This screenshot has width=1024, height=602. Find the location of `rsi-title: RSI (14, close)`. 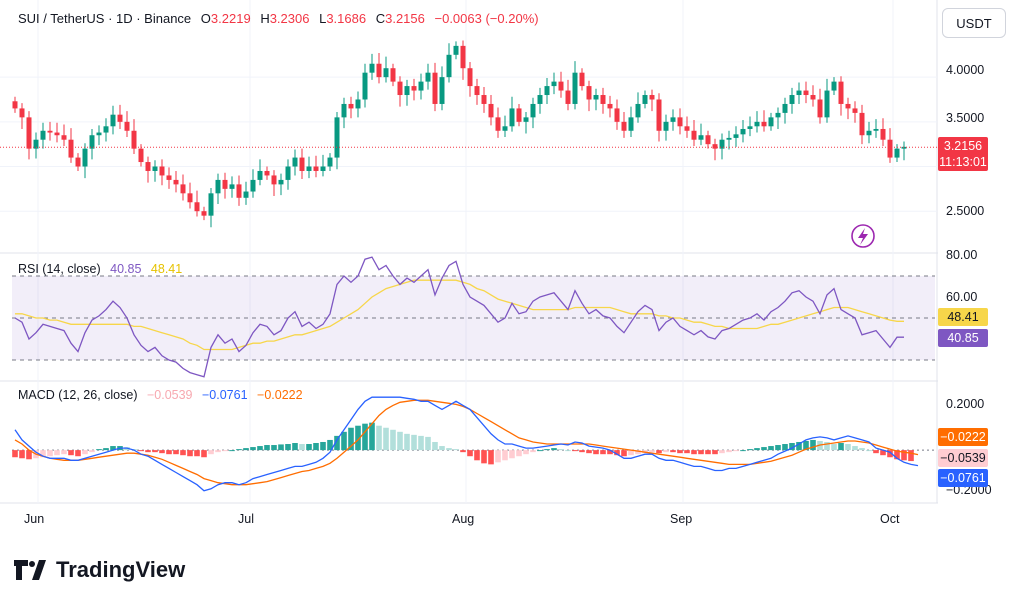

rsi-title: RSI (14, close) is located at coordinates (59, 269).